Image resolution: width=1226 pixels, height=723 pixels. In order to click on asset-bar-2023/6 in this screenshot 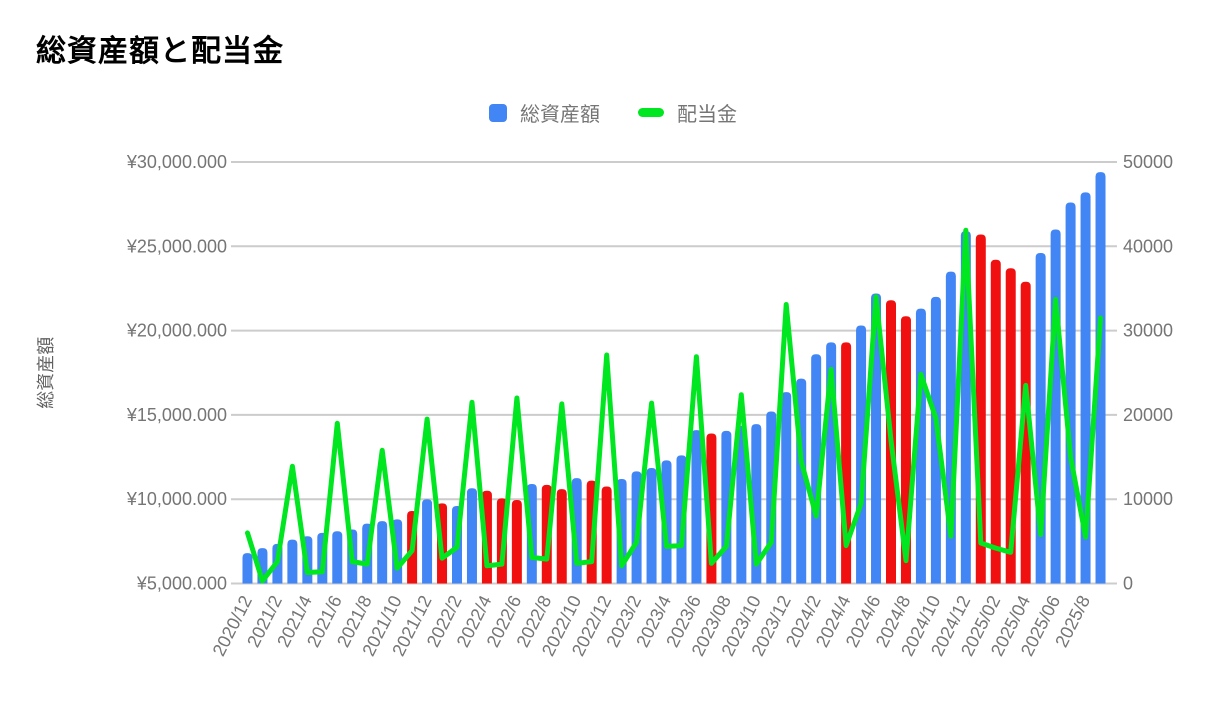, I will do `click(696, 507)`.